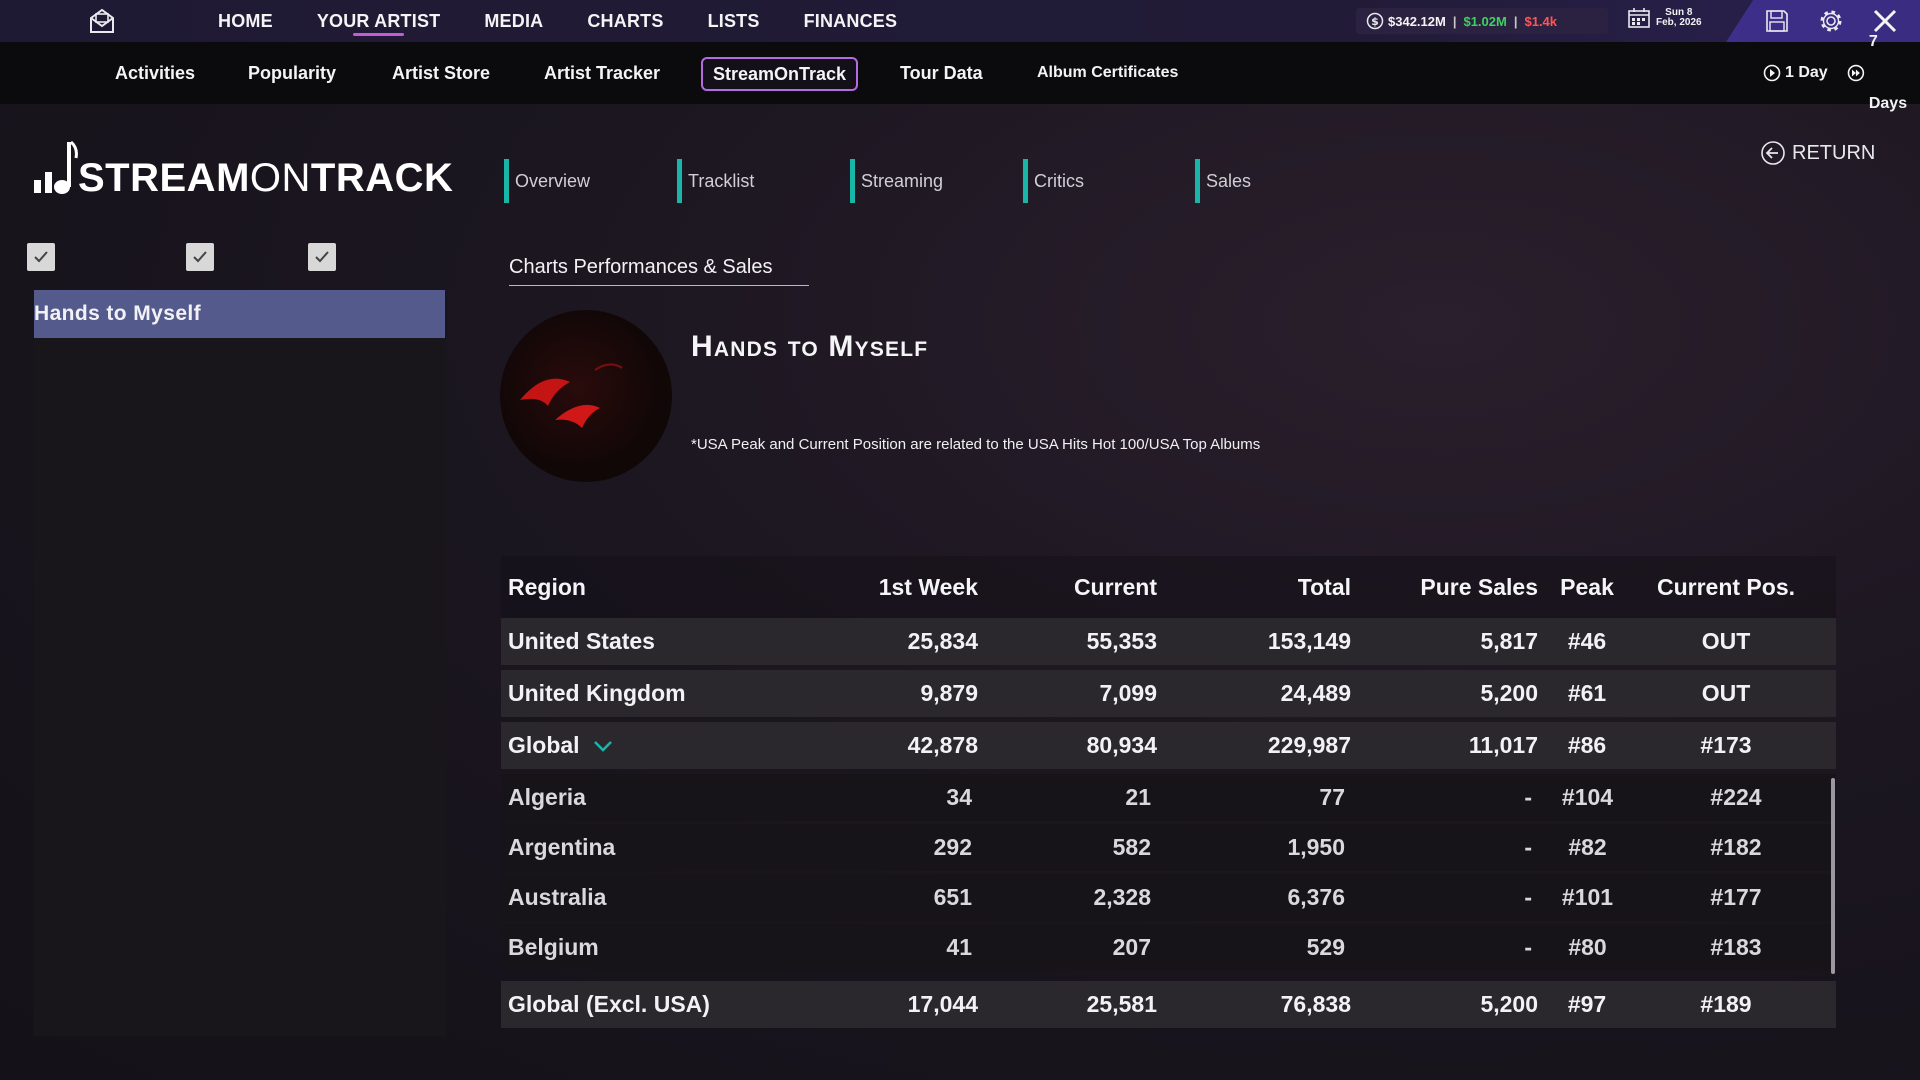 Image resolution: width=1920 pixels, height=1080 pixels. What do you see at coordinates (1883, 72) in the screenshot?
I see `advance-7-days-button: 7 Days` at bounding box center [1883, 72].